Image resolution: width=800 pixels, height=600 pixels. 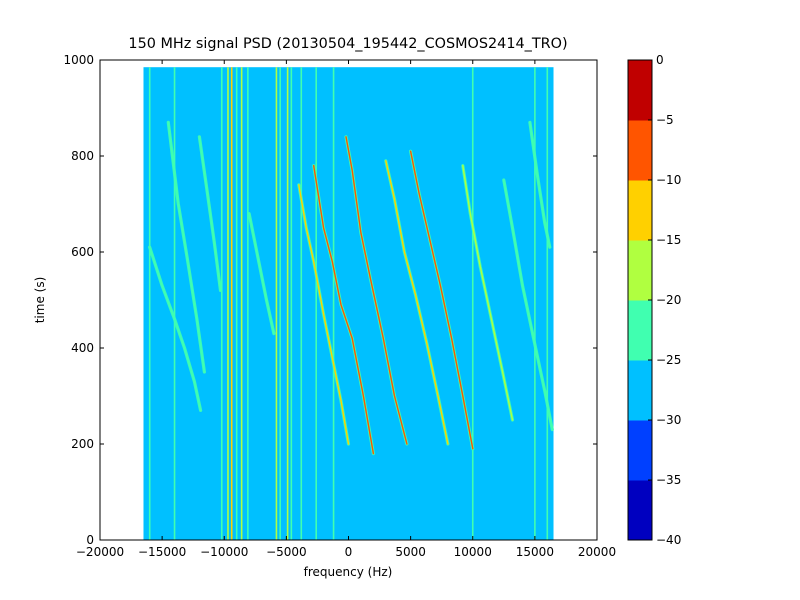 What do you see at coordinates (535, 552) in the screenshot?
I see `x-tick-label: 15000` at bounding box center [535, 552].